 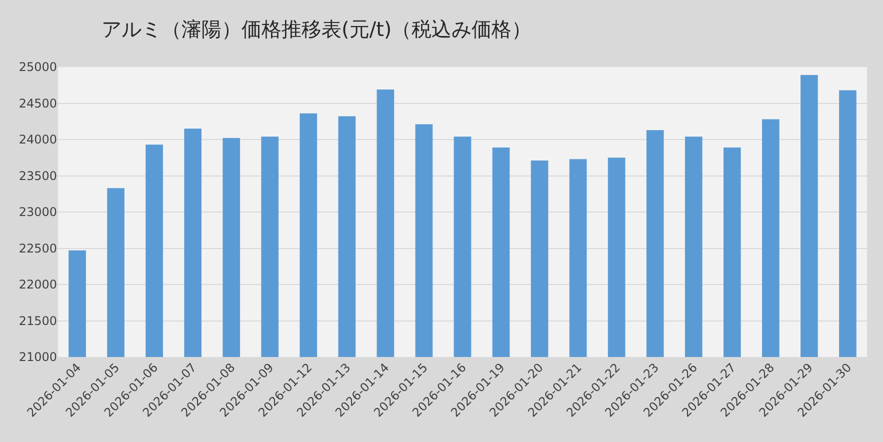 What do you see at coordinates (37, 103) in the screenshot?
I see `y-tick-label: 24500` at bounding box center [37, 103].